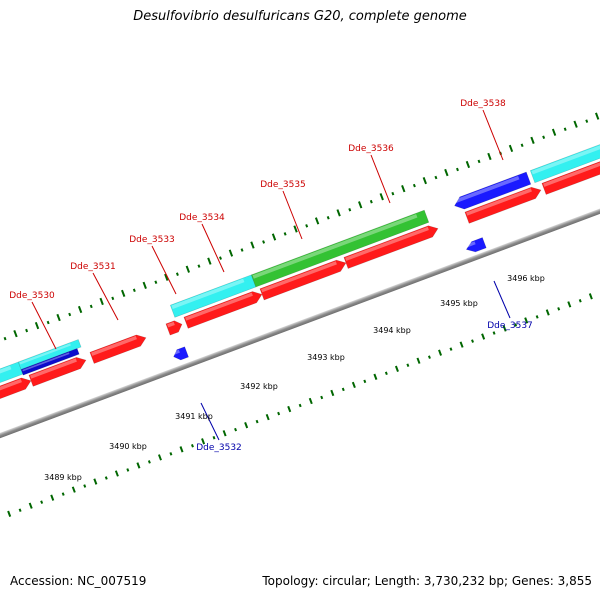  What do you see at coordinates (219, 448) in the screenshot?
I see `gene-label: Dde_3532` at bounding box center [219, 448].